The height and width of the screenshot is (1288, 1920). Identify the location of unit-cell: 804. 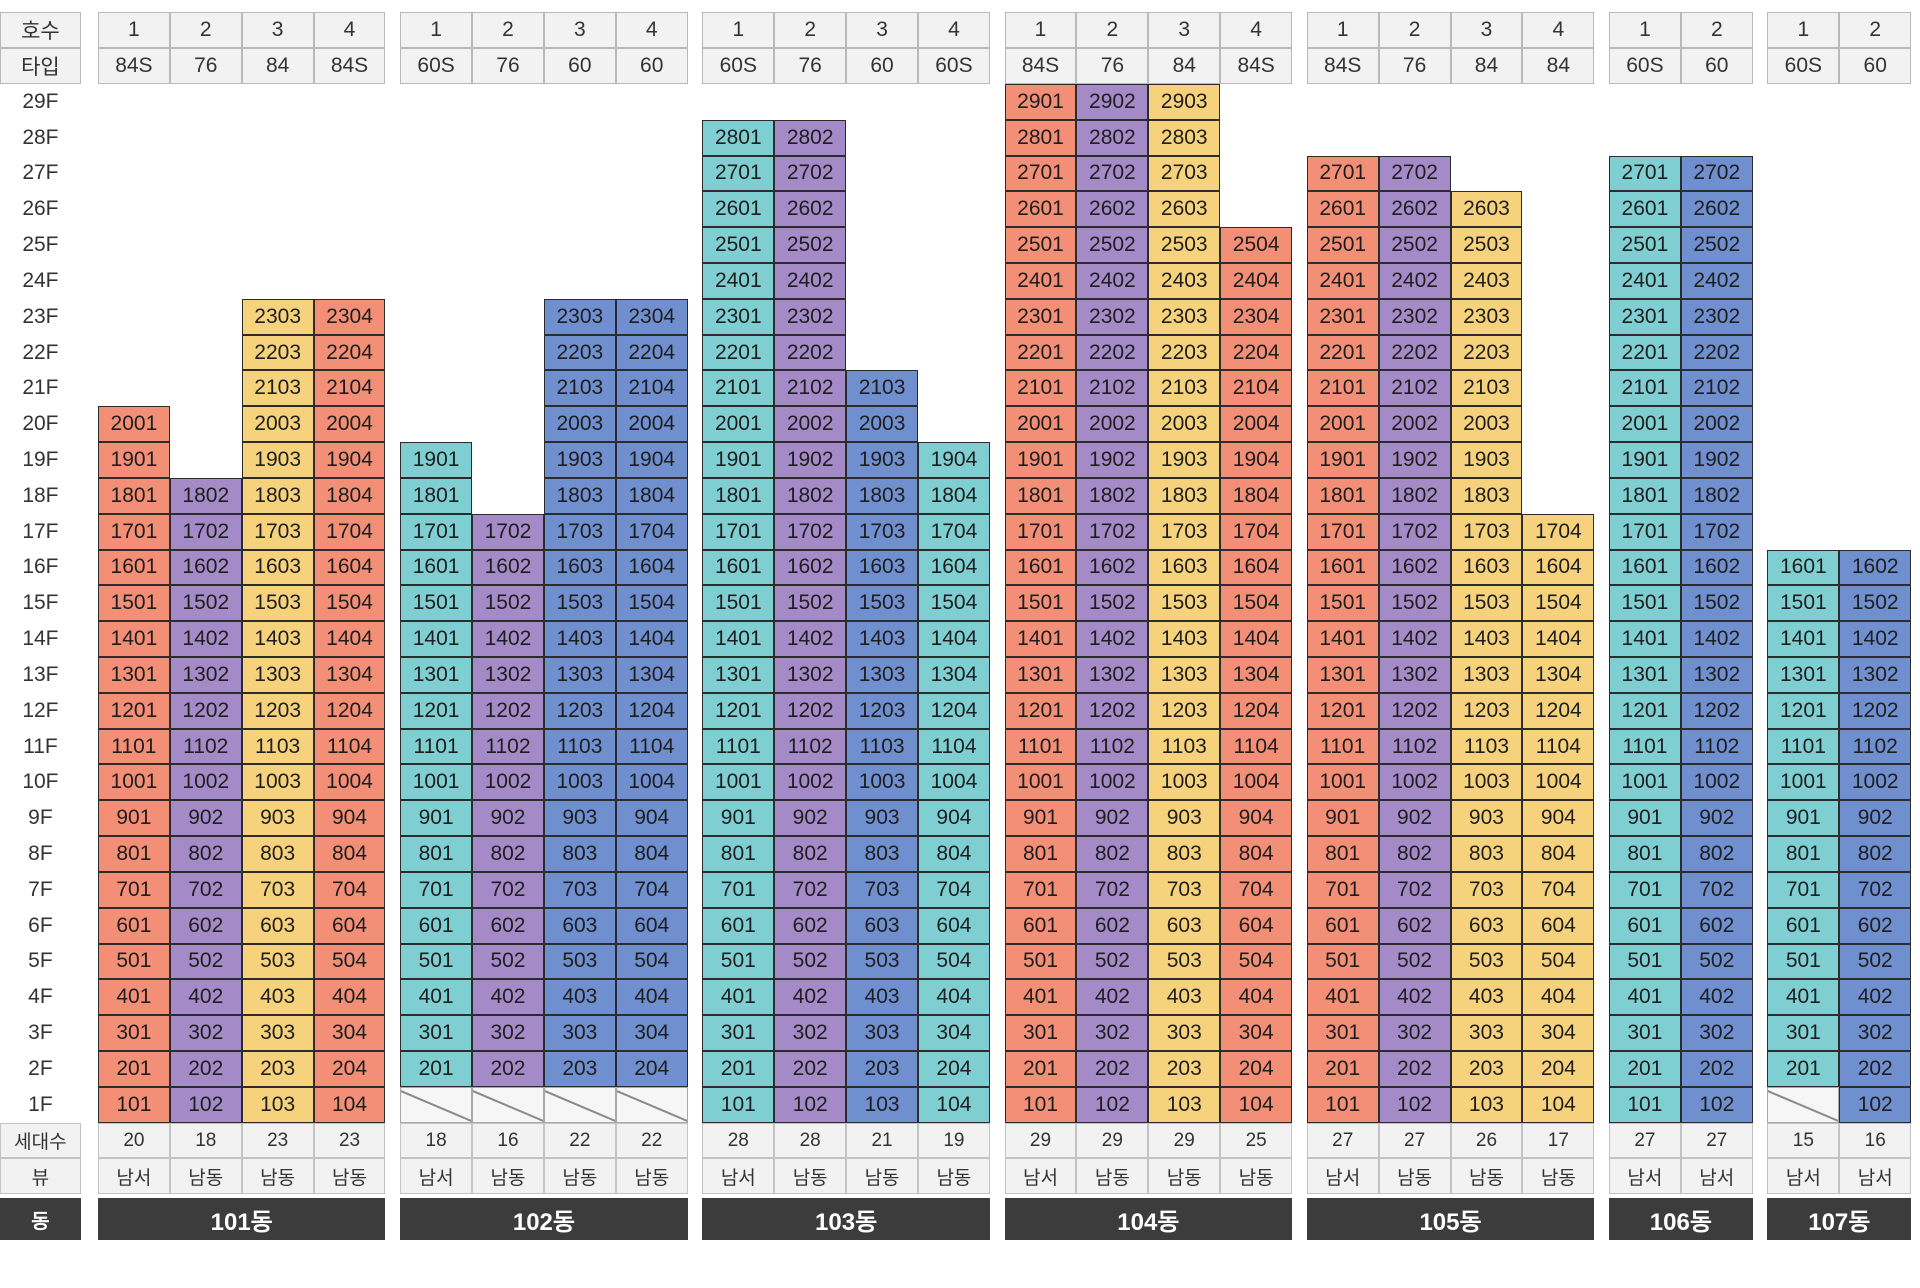
(349, 854).